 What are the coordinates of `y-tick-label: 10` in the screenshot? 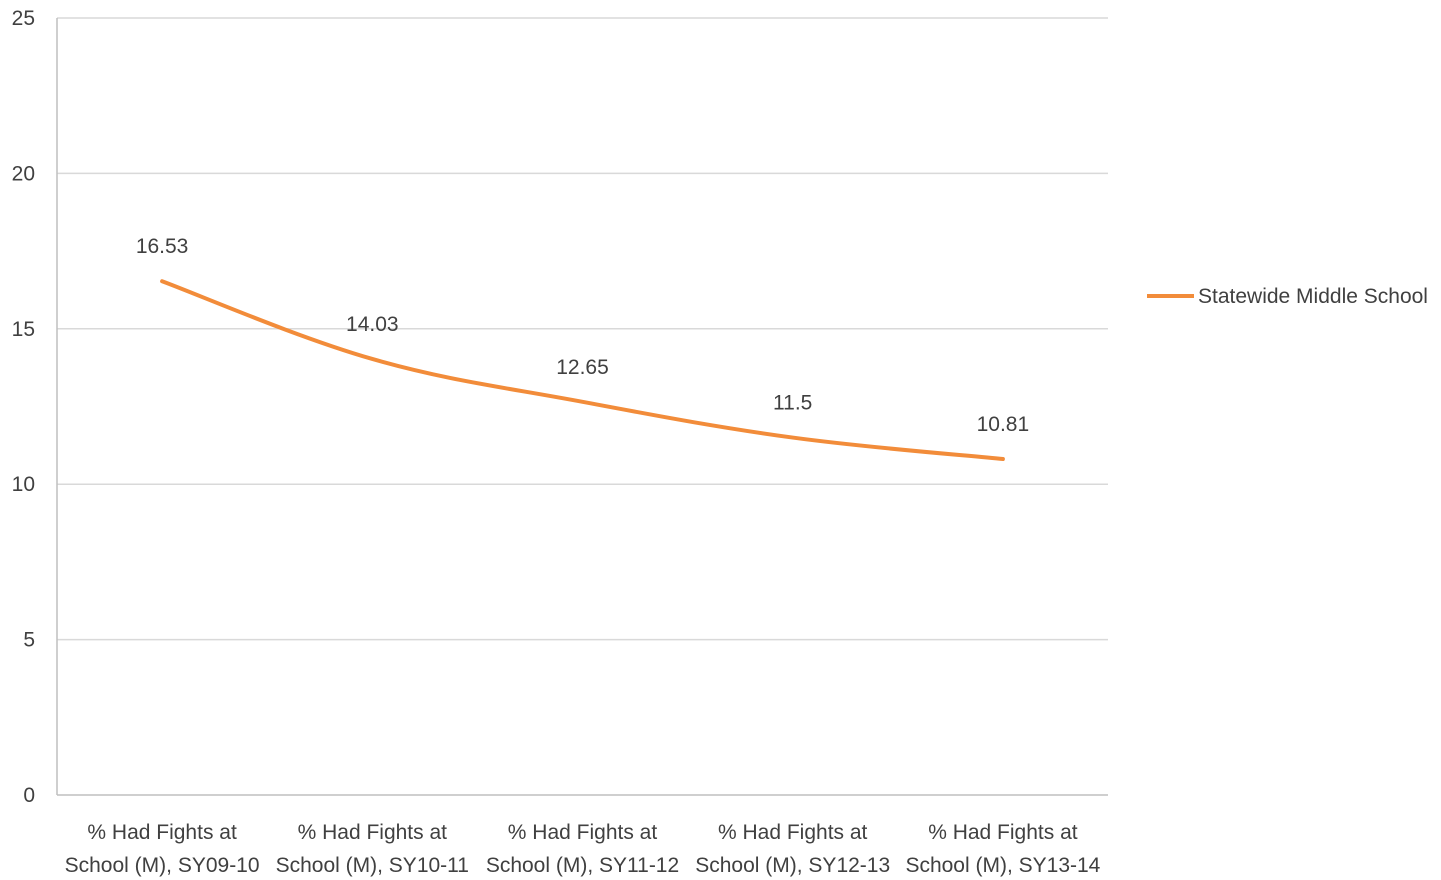 It's located at (23, 484).